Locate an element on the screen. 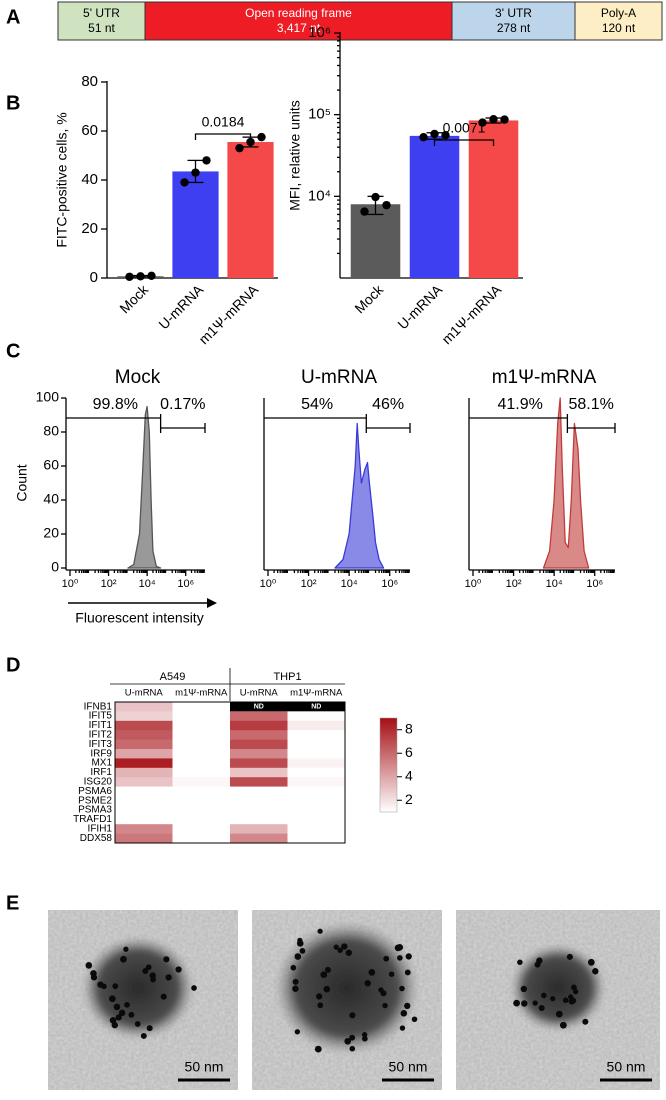 This screenshot has width=666, height=1100. row-label: PSMA3 is located at coordinates (95, 810).